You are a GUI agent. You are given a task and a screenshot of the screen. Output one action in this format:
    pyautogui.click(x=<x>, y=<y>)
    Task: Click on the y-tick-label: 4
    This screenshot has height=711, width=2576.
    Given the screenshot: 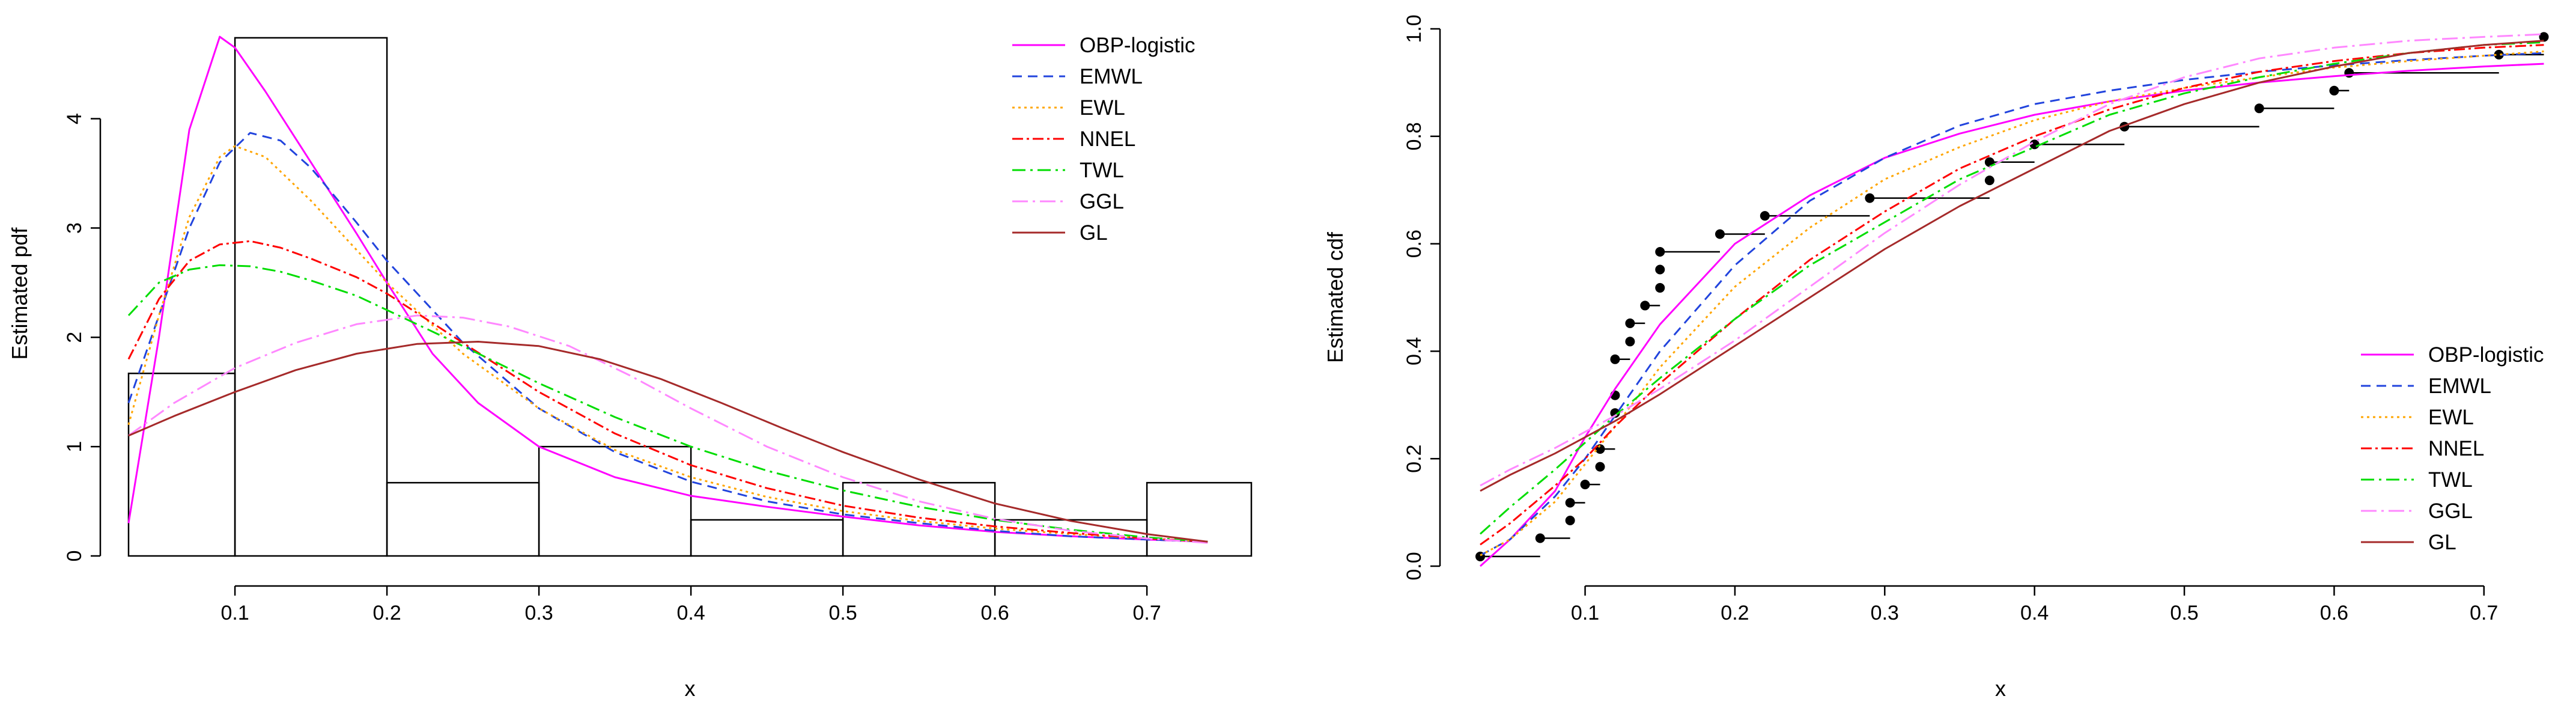 What is the action you would take?
    pyautogui.click(x=74, y=118)
    